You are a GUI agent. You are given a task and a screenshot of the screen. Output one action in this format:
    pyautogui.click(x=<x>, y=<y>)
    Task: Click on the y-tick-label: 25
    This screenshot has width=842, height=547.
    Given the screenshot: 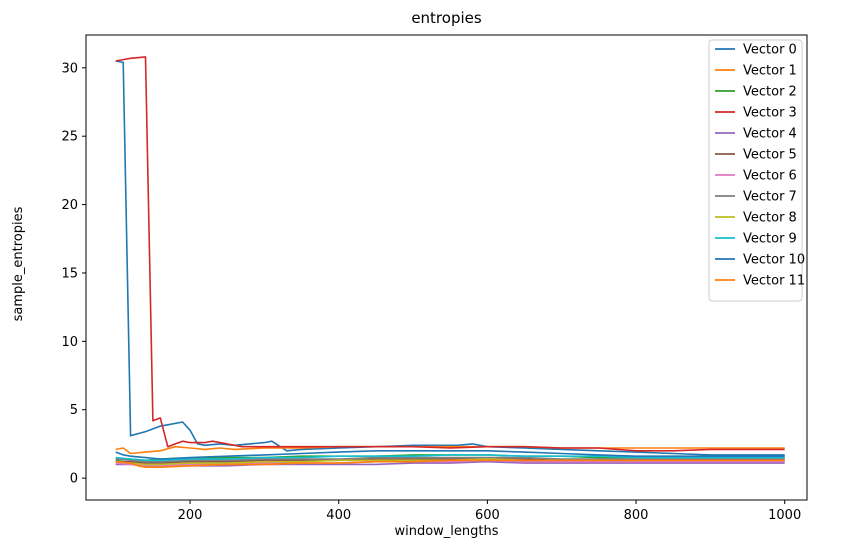 What is the action you would take?
    pyautogui.click(x=69, y=137)
    